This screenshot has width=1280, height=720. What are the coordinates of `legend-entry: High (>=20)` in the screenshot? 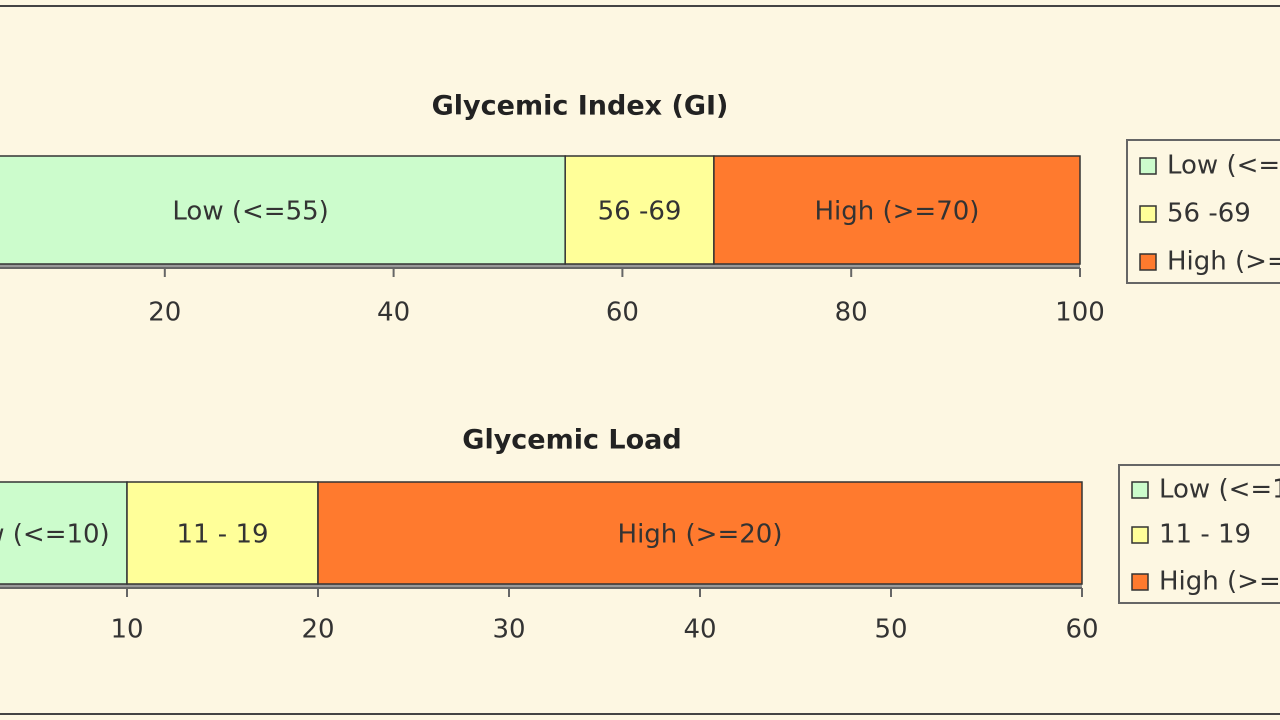 It's located at (1219, 582).